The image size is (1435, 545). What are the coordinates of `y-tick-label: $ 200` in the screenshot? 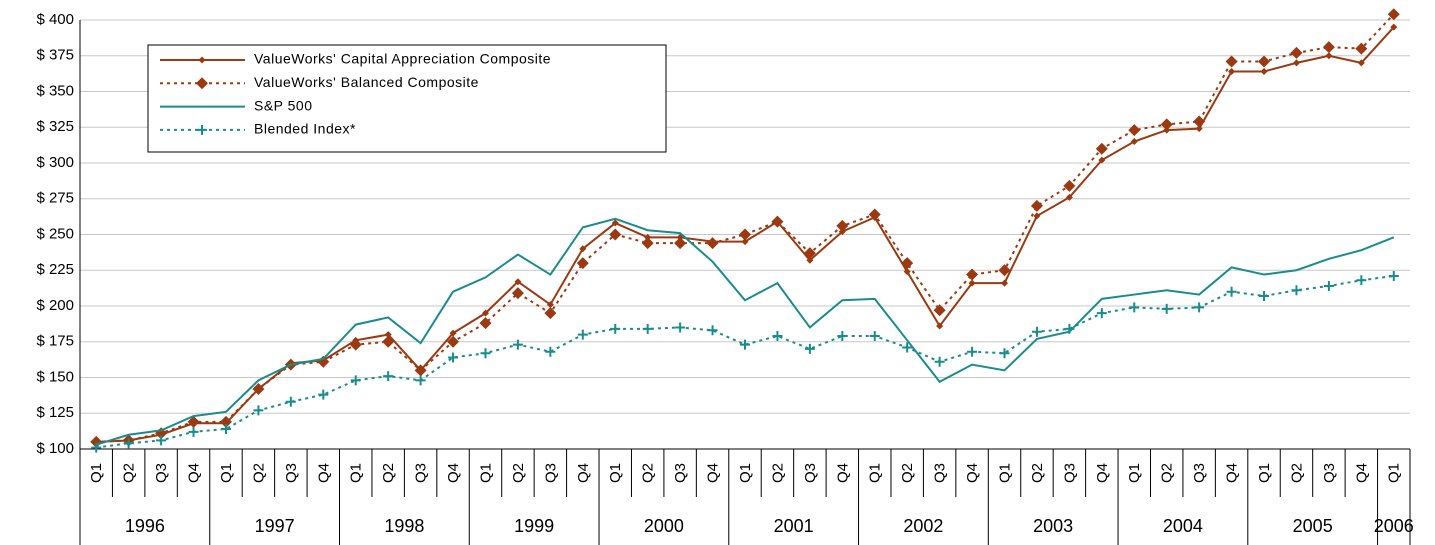 It's located at (55, 305).